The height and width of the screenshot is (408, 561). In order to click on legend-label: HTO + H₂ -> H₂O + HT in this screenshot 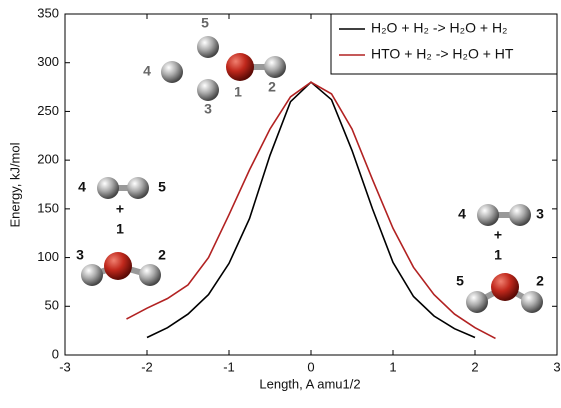, I will do `click(442, 54)`.